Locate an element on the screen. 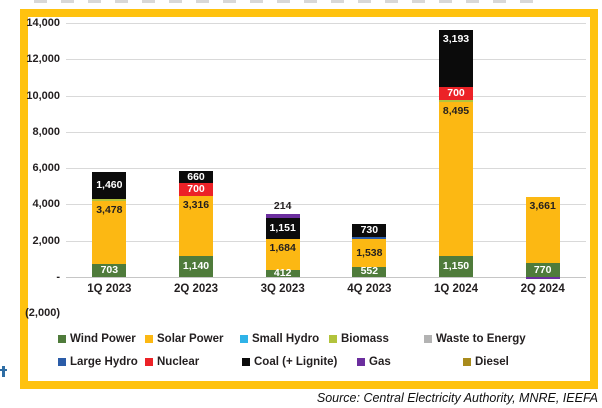 The height and width of the screenshot is (408, 602). value-label: 1,150 is located at coordinates (456, 266).